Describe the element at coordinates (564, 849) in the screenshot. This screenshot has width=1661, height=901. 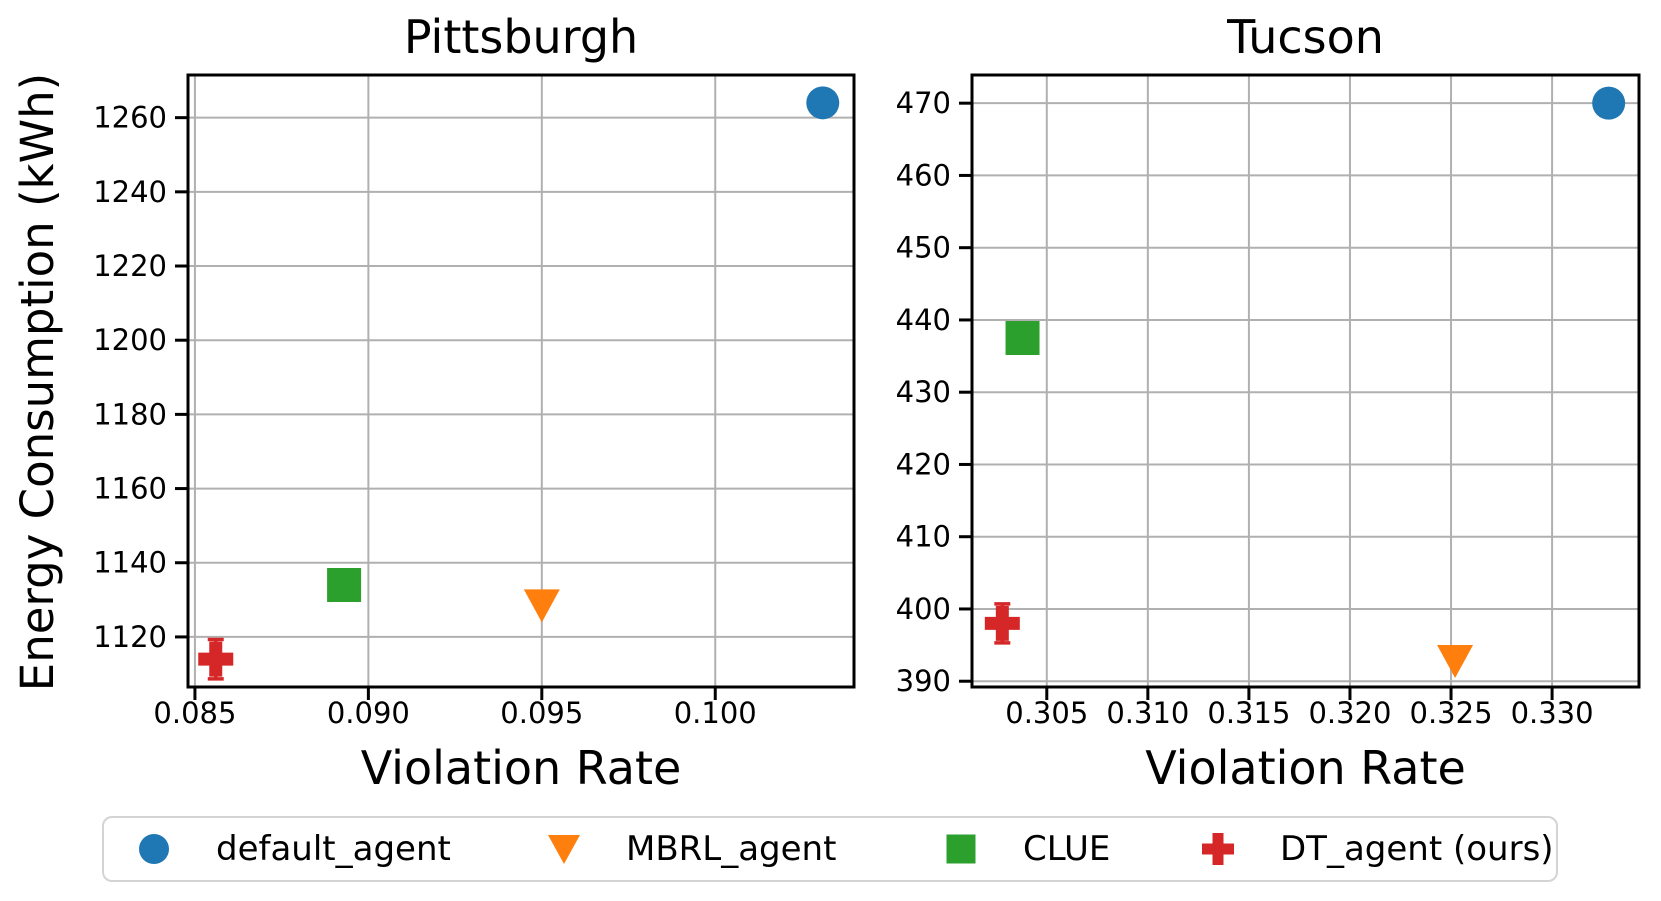
I see `triangle-down-marker-icon` at that location.